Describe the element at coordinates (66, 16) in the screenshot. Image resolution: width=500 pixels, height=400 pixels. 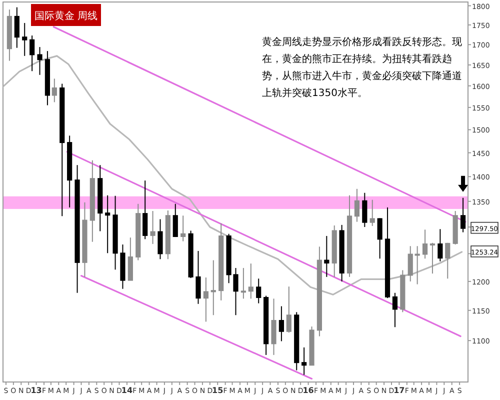
I see `text: 国际黄金 周线` at that location.